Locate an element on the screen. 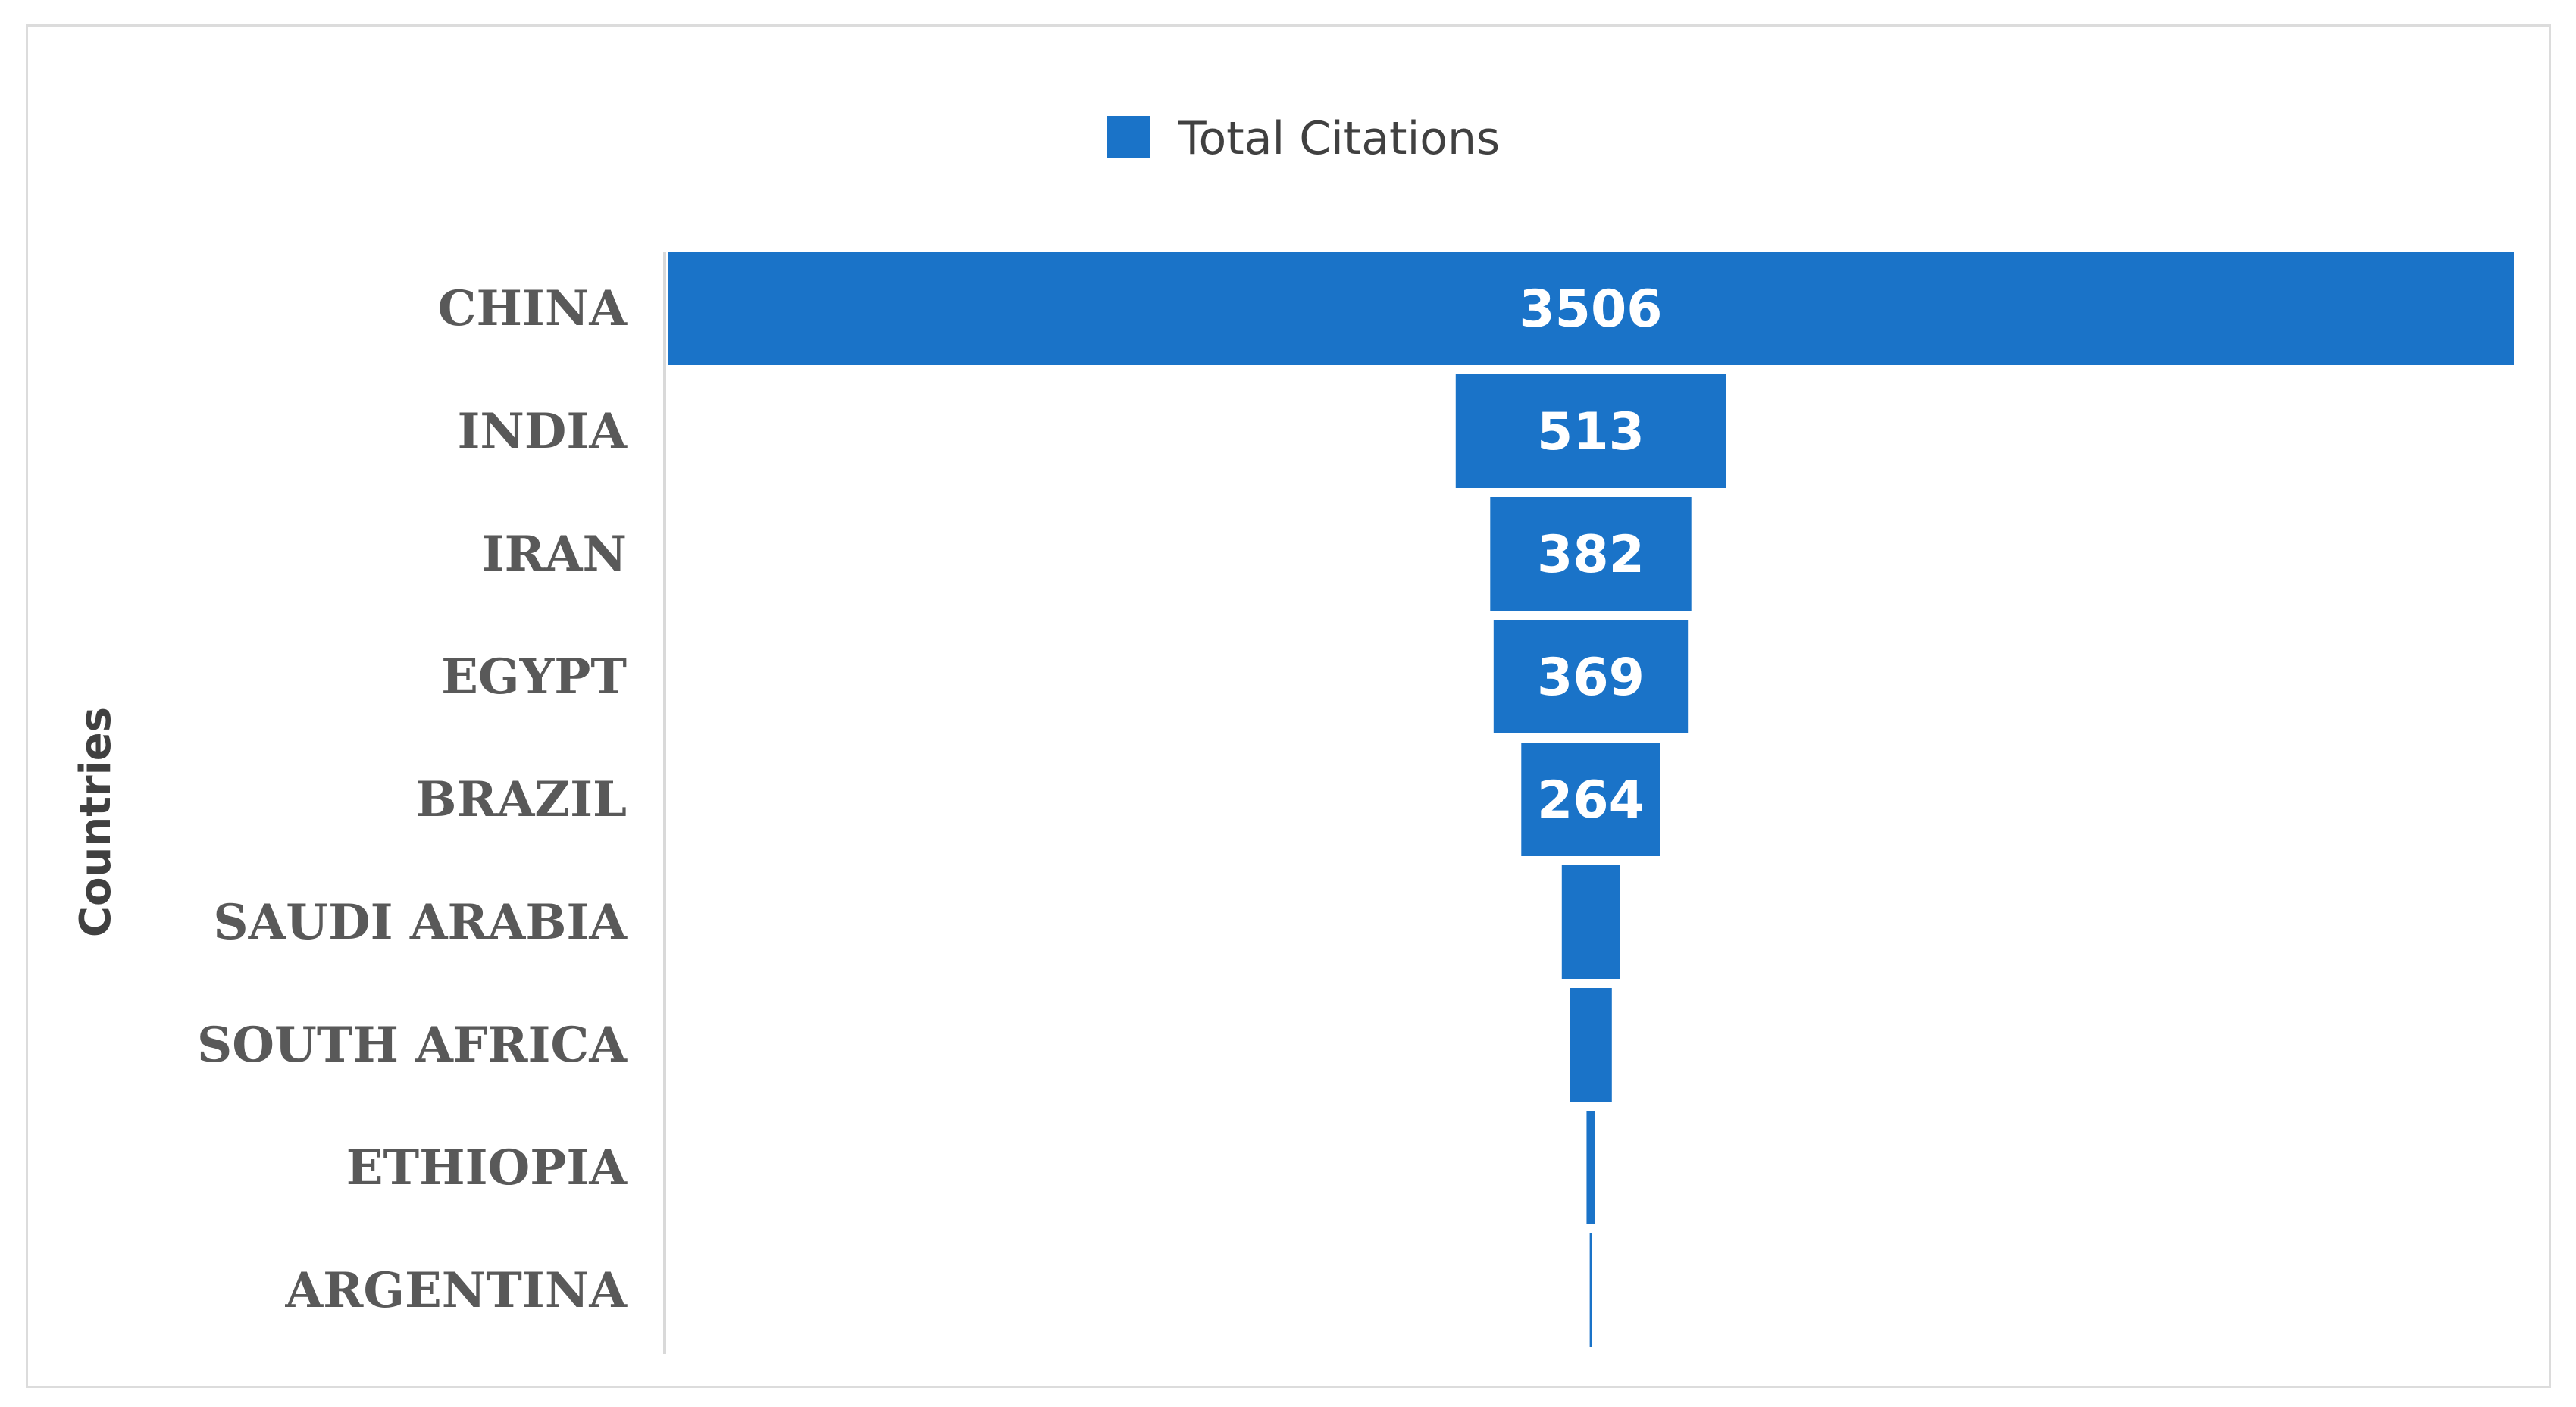  data-label: 369 is located at coordinates (1591, 678).